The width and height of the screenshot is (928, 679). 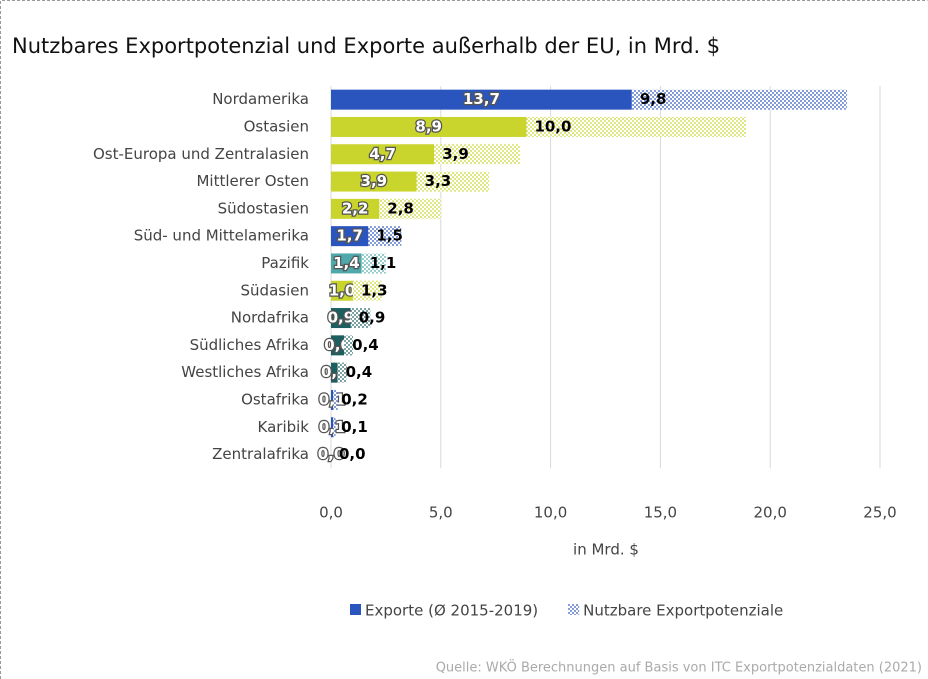 I want to click on x-tick-label: 25,0, so click(x=879, y=513).